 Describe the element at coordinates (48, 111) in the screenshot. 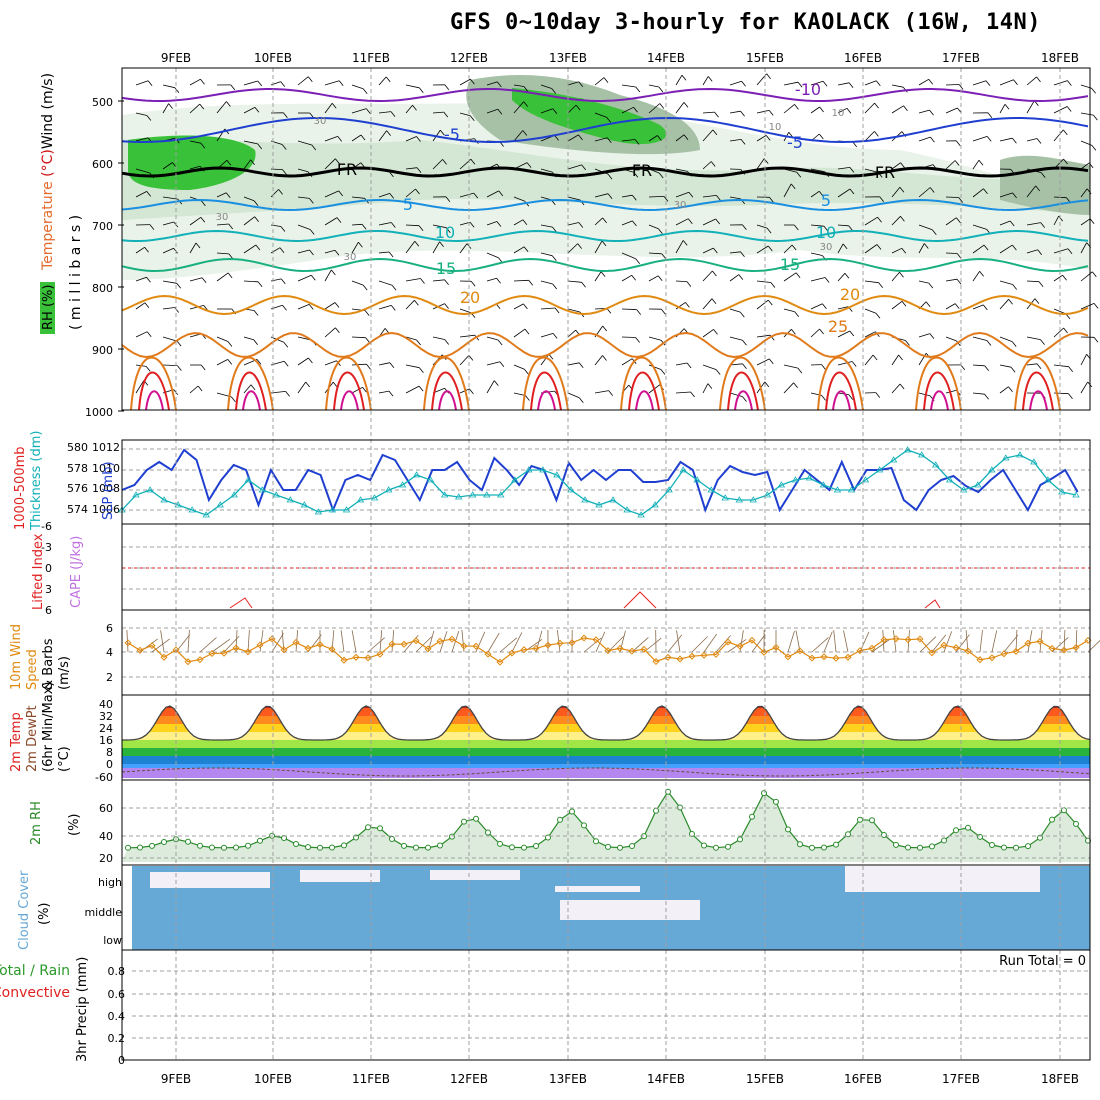

I see `wind-label: Wind (m/s)` at that location.